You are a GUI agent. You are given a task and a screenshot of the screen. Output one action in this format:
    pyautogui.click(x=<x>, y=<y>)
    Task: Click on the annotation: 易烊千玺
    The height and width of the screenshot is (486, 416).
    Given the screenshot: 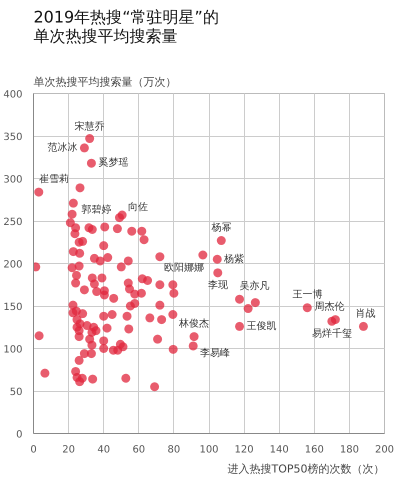 What is the action you would take?
    pyautogui.click(x=332, y=333)
    